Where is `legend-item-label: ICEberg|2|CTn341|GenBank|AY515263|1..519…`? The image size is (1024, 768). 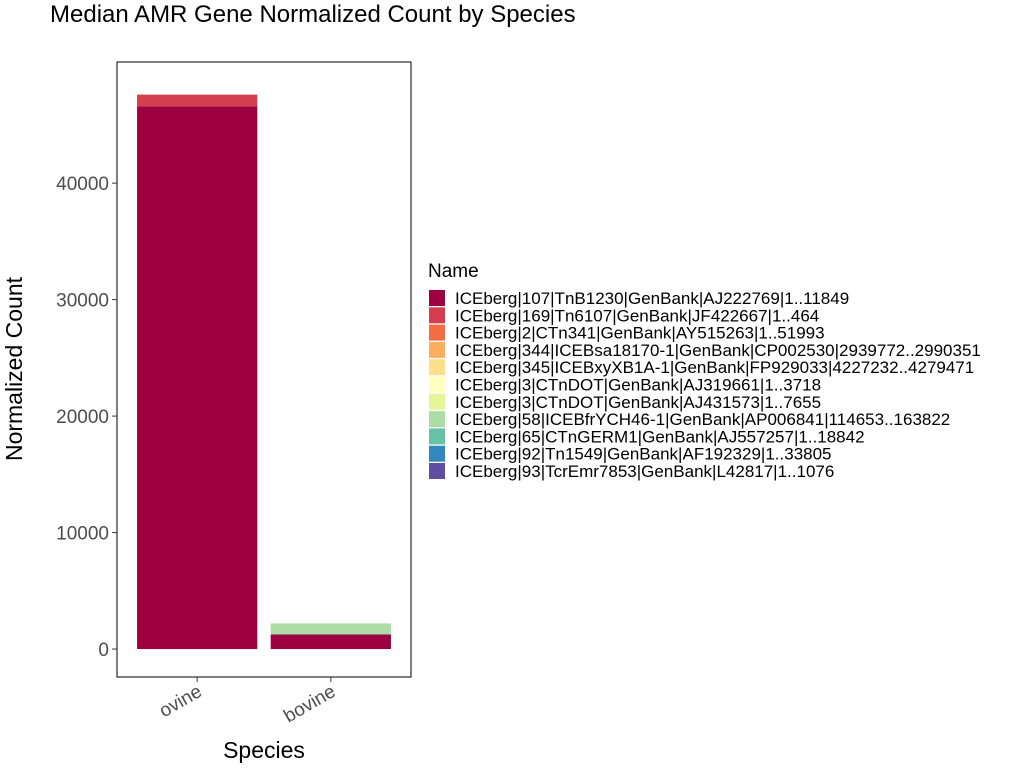 legend-item-label: ICEberg|2|CTn341|GenBank|AY515263|1..519… is located at coordinates (640, 333).